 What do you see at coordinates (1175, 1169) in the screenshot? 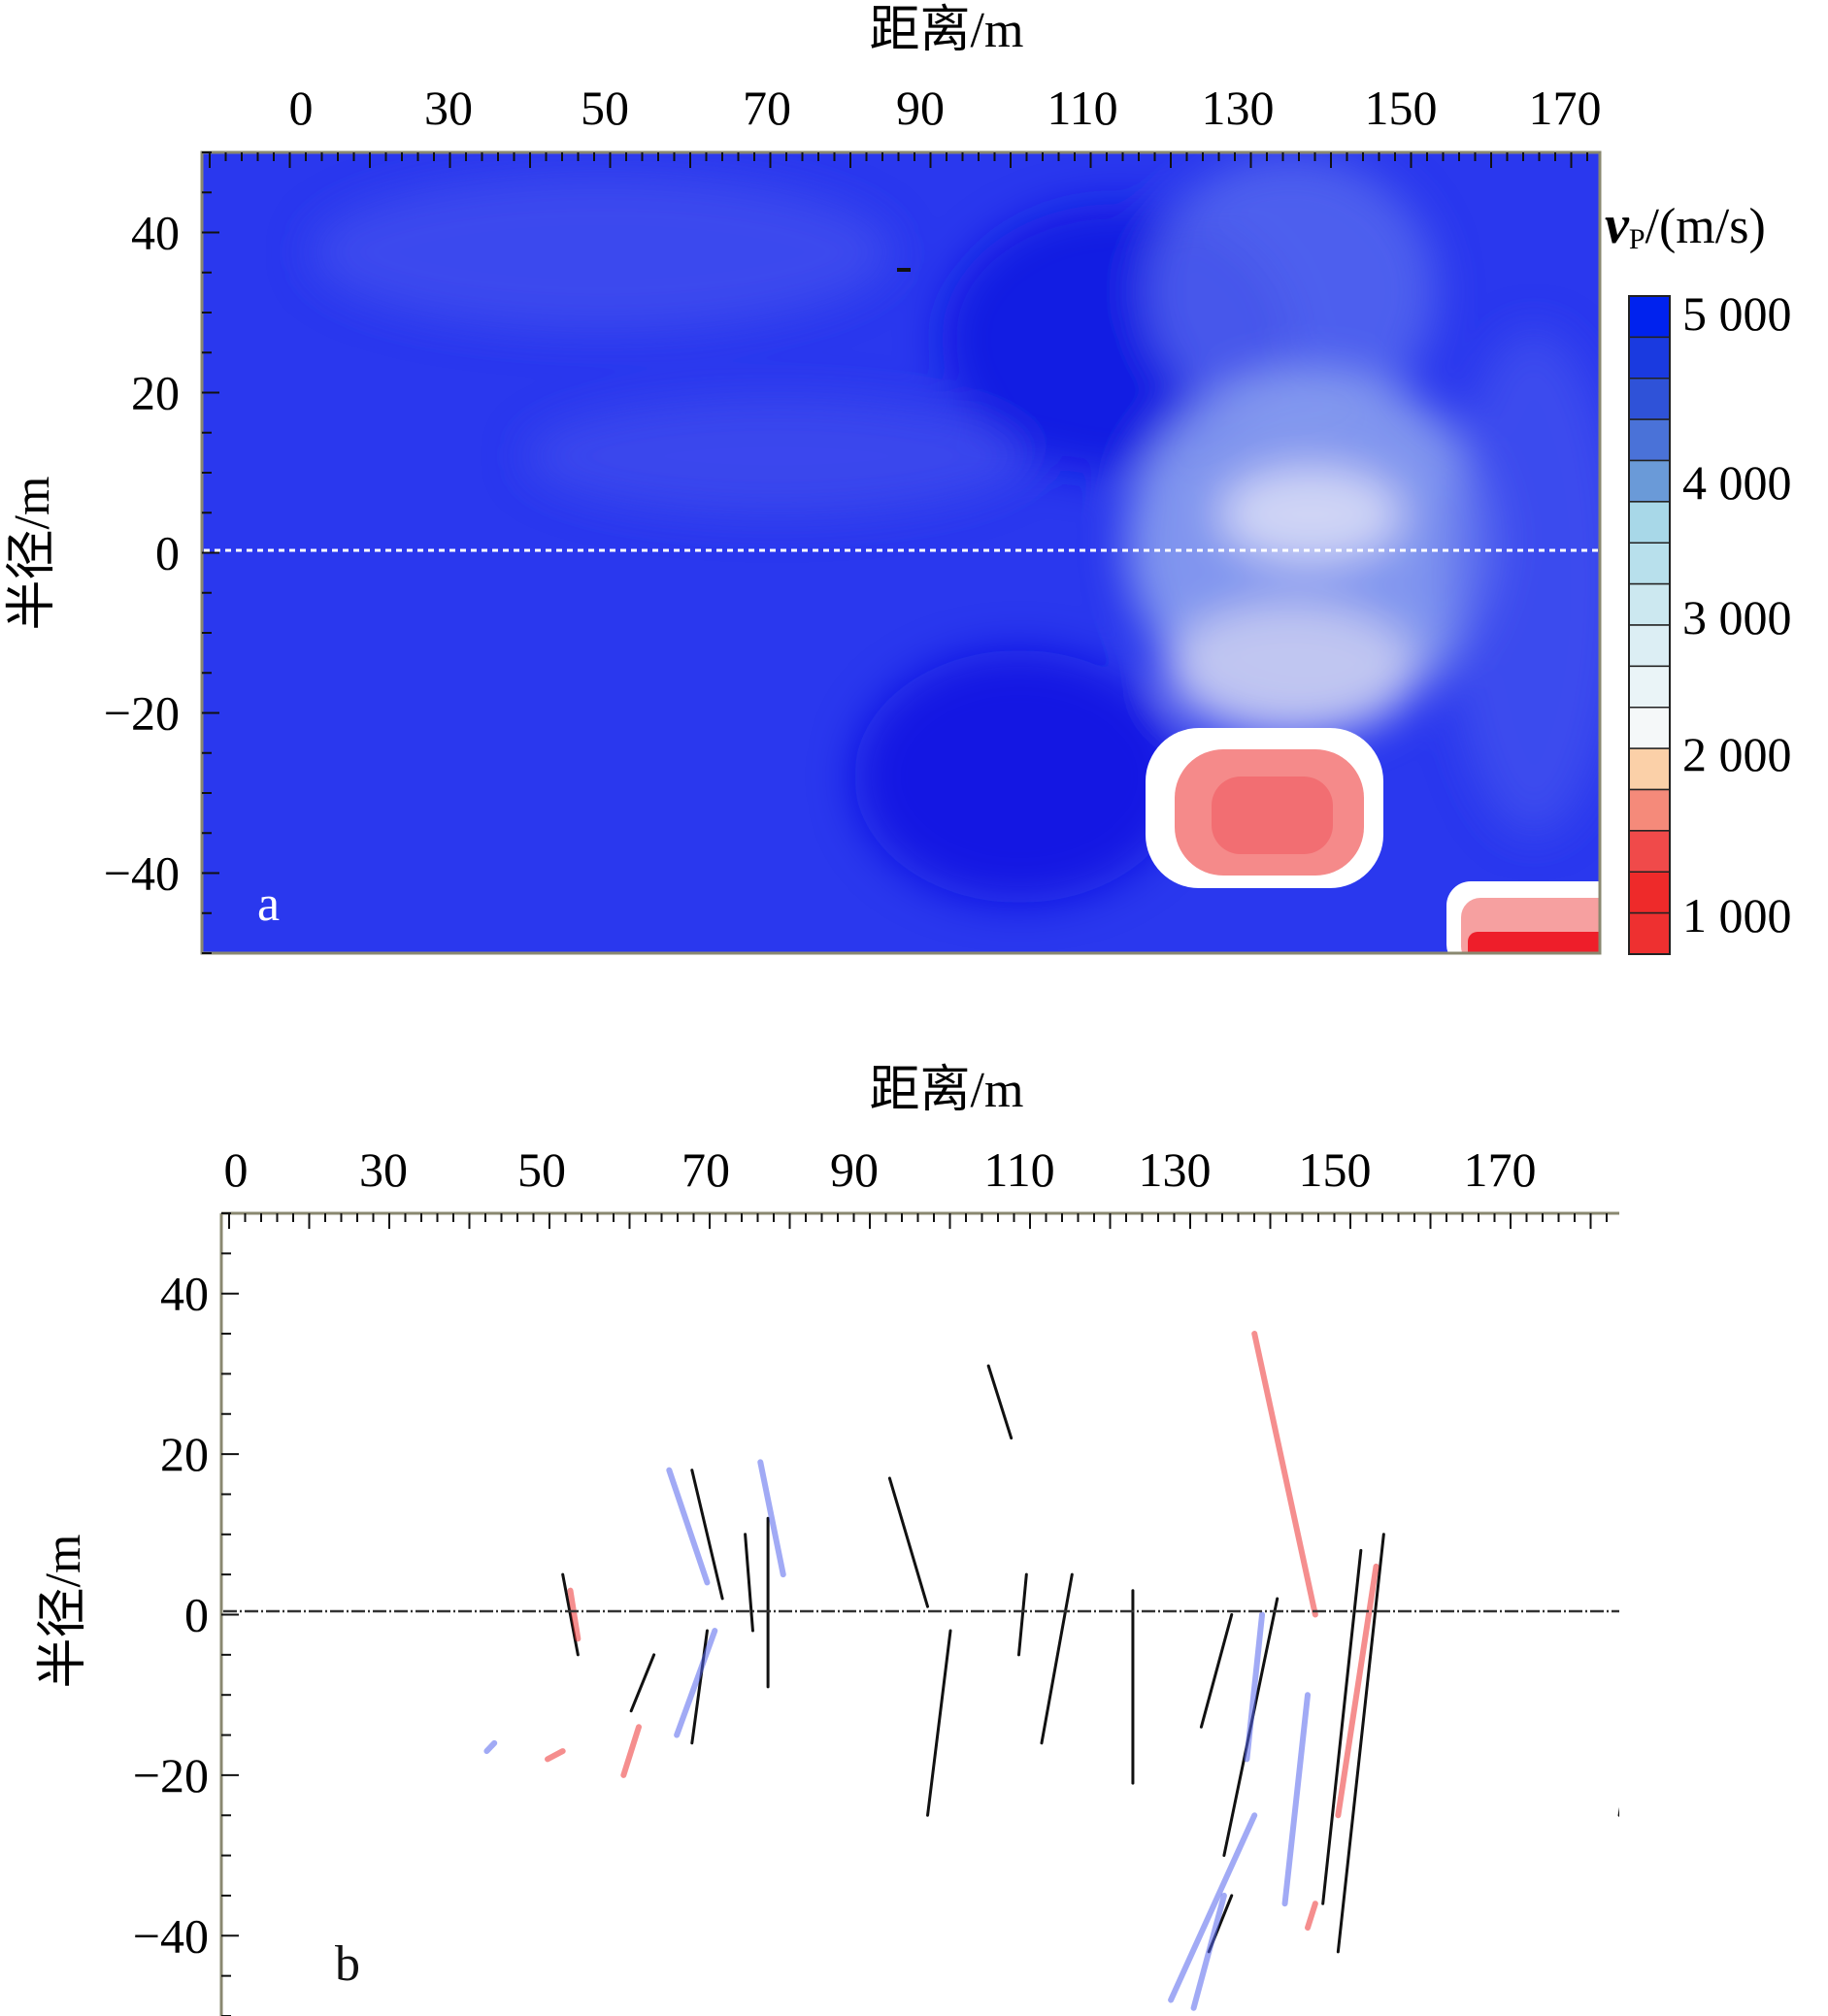
I see `panel-b-x-tick-label: 130` at bounding box center [1175, 1169].